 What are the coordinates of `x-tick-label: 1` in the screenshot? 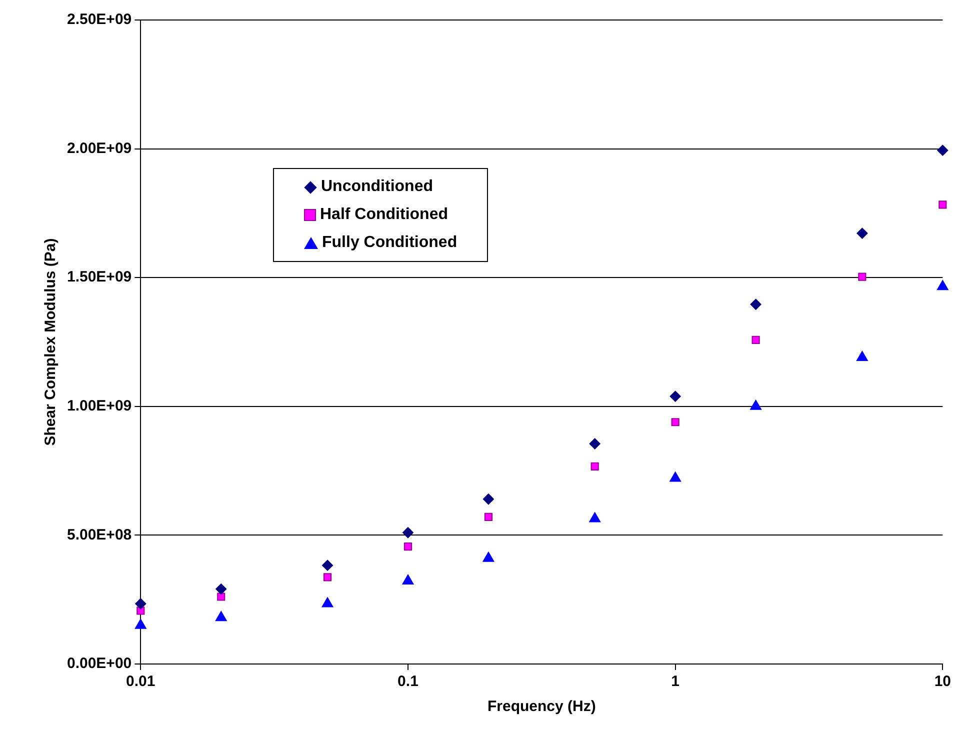 It's located at (675, 681).